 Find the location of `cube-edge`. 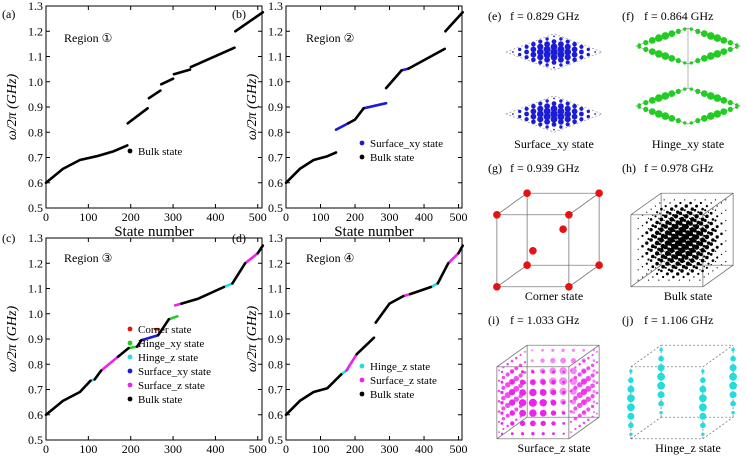

cube-edge is located at coordinates (584, 356).